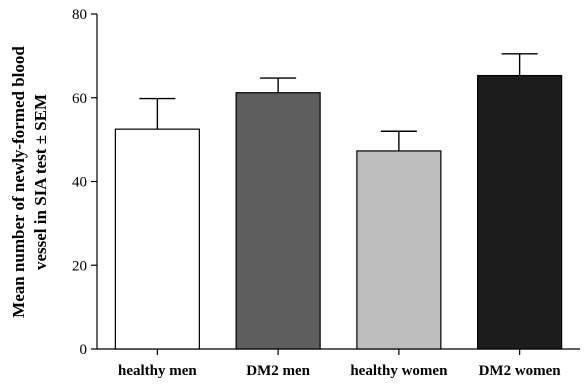 The height and width of the screenshot is (385, 585). What do you see at coordinates (84, 350) in the screenshot?
I see `y-tick-label-0: 0` at bounding box center [84, 350].